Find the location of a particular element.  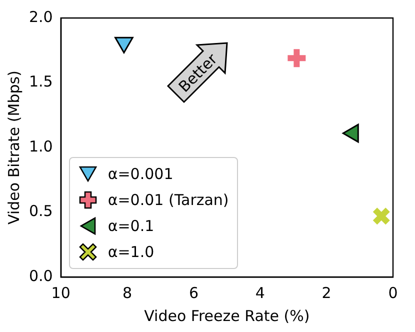

x-tick-label: 4 is located at coordinates (260, 293).